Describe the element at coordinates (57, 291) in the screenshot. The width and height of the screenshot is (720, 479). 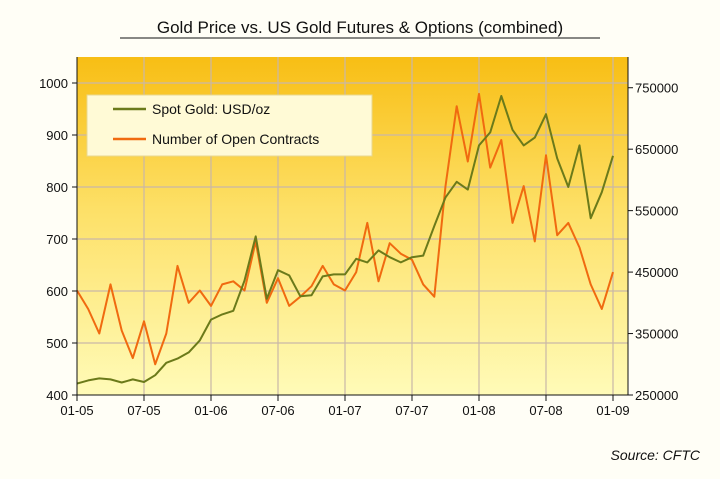
I see `y-left-tick-label: 600` at that location.